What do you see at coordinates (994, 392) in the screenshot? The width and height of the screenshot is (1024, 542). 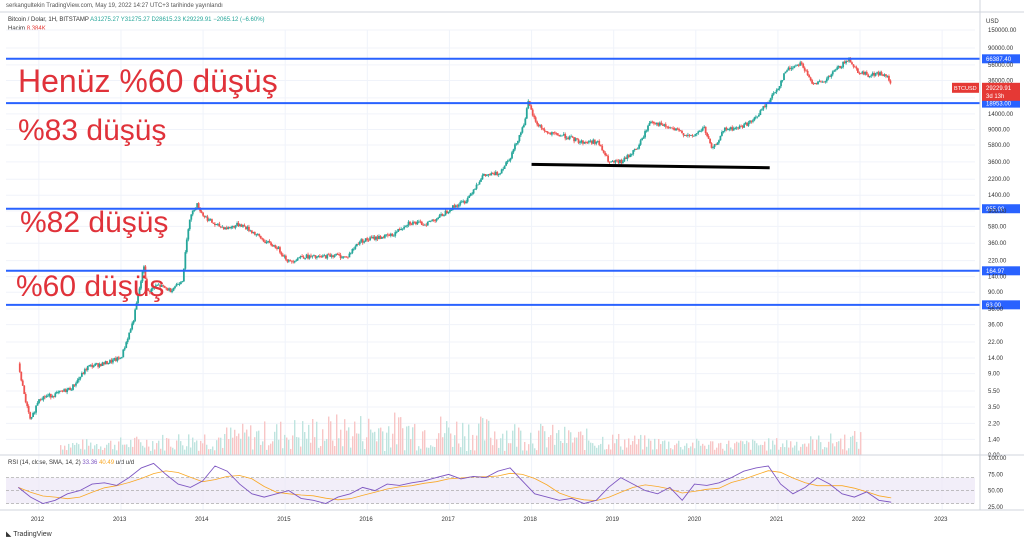 I see `y-tick-label: 5.50` at bounding box center [994, 392].